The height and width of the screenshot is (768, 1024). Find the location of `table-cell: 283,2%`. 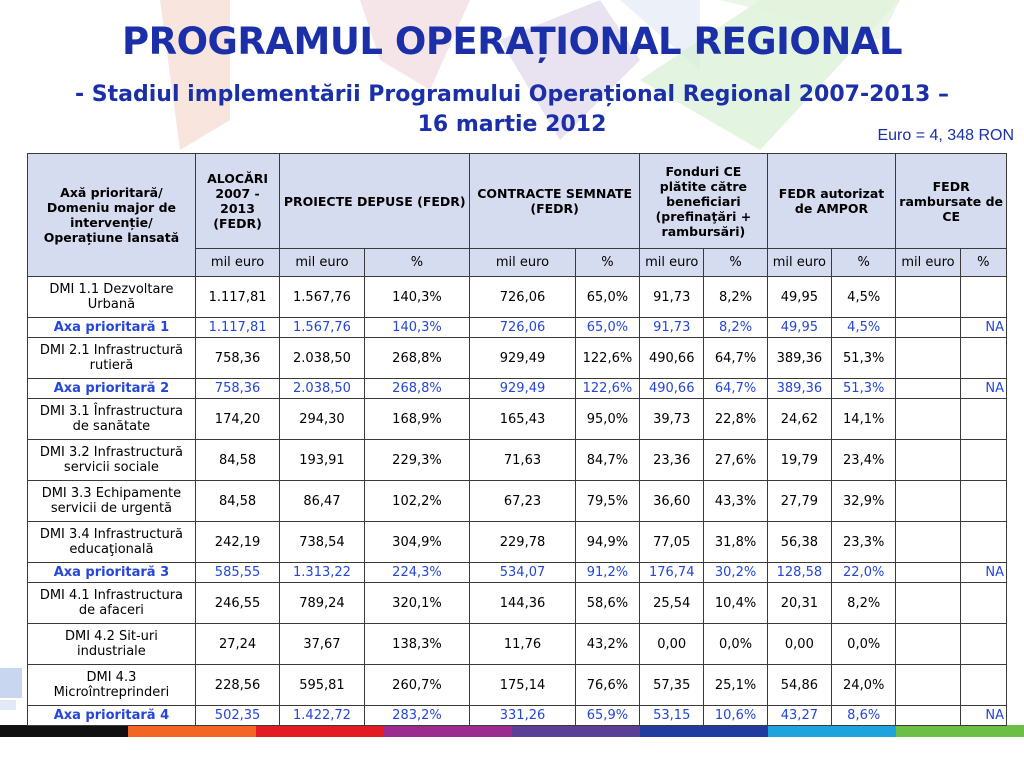

table-cell: 283,2% is located at coordinates (417, 715).